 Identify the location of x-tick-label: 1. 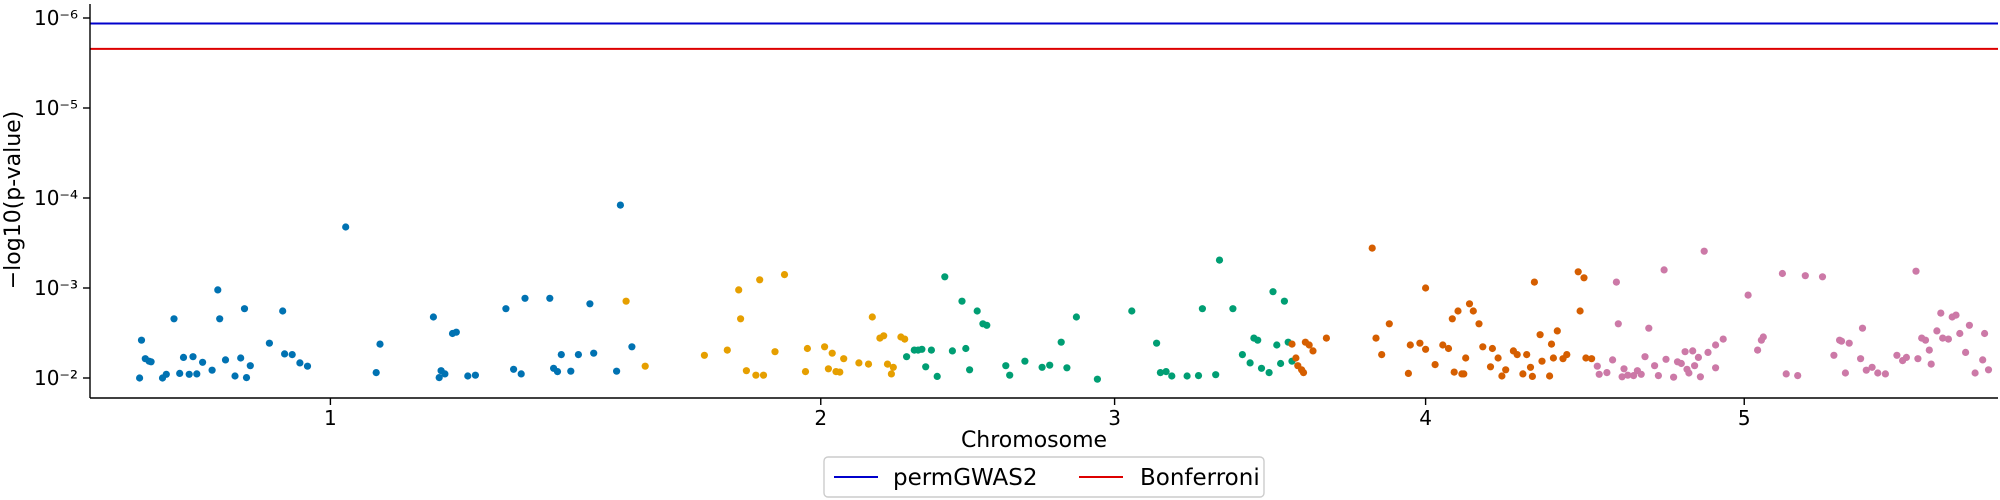
(330, 418).